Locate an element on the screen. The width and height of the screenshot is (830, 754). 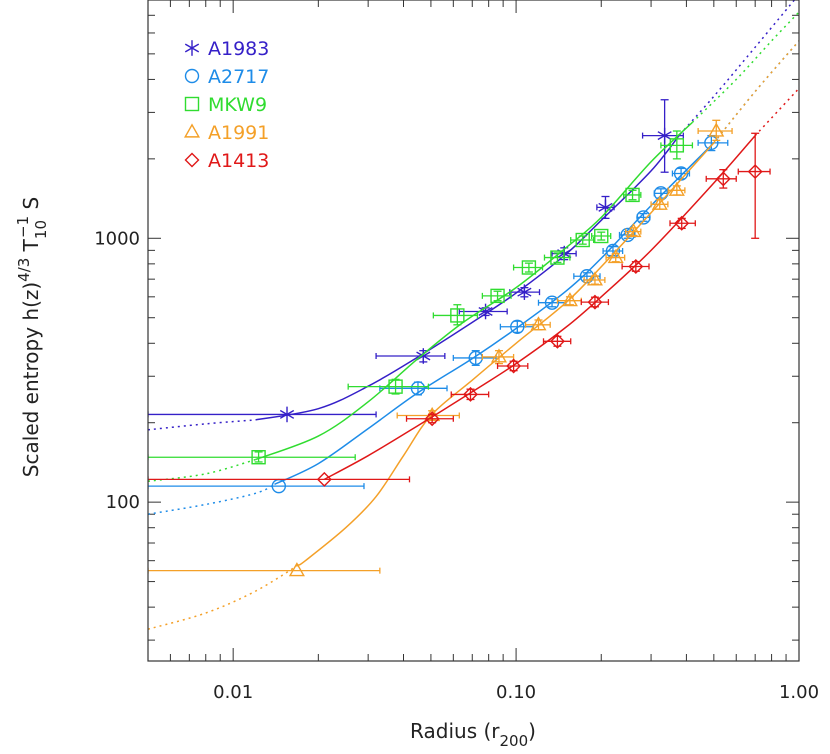
legend-triangle-icon is located at coordinates (192, 130).